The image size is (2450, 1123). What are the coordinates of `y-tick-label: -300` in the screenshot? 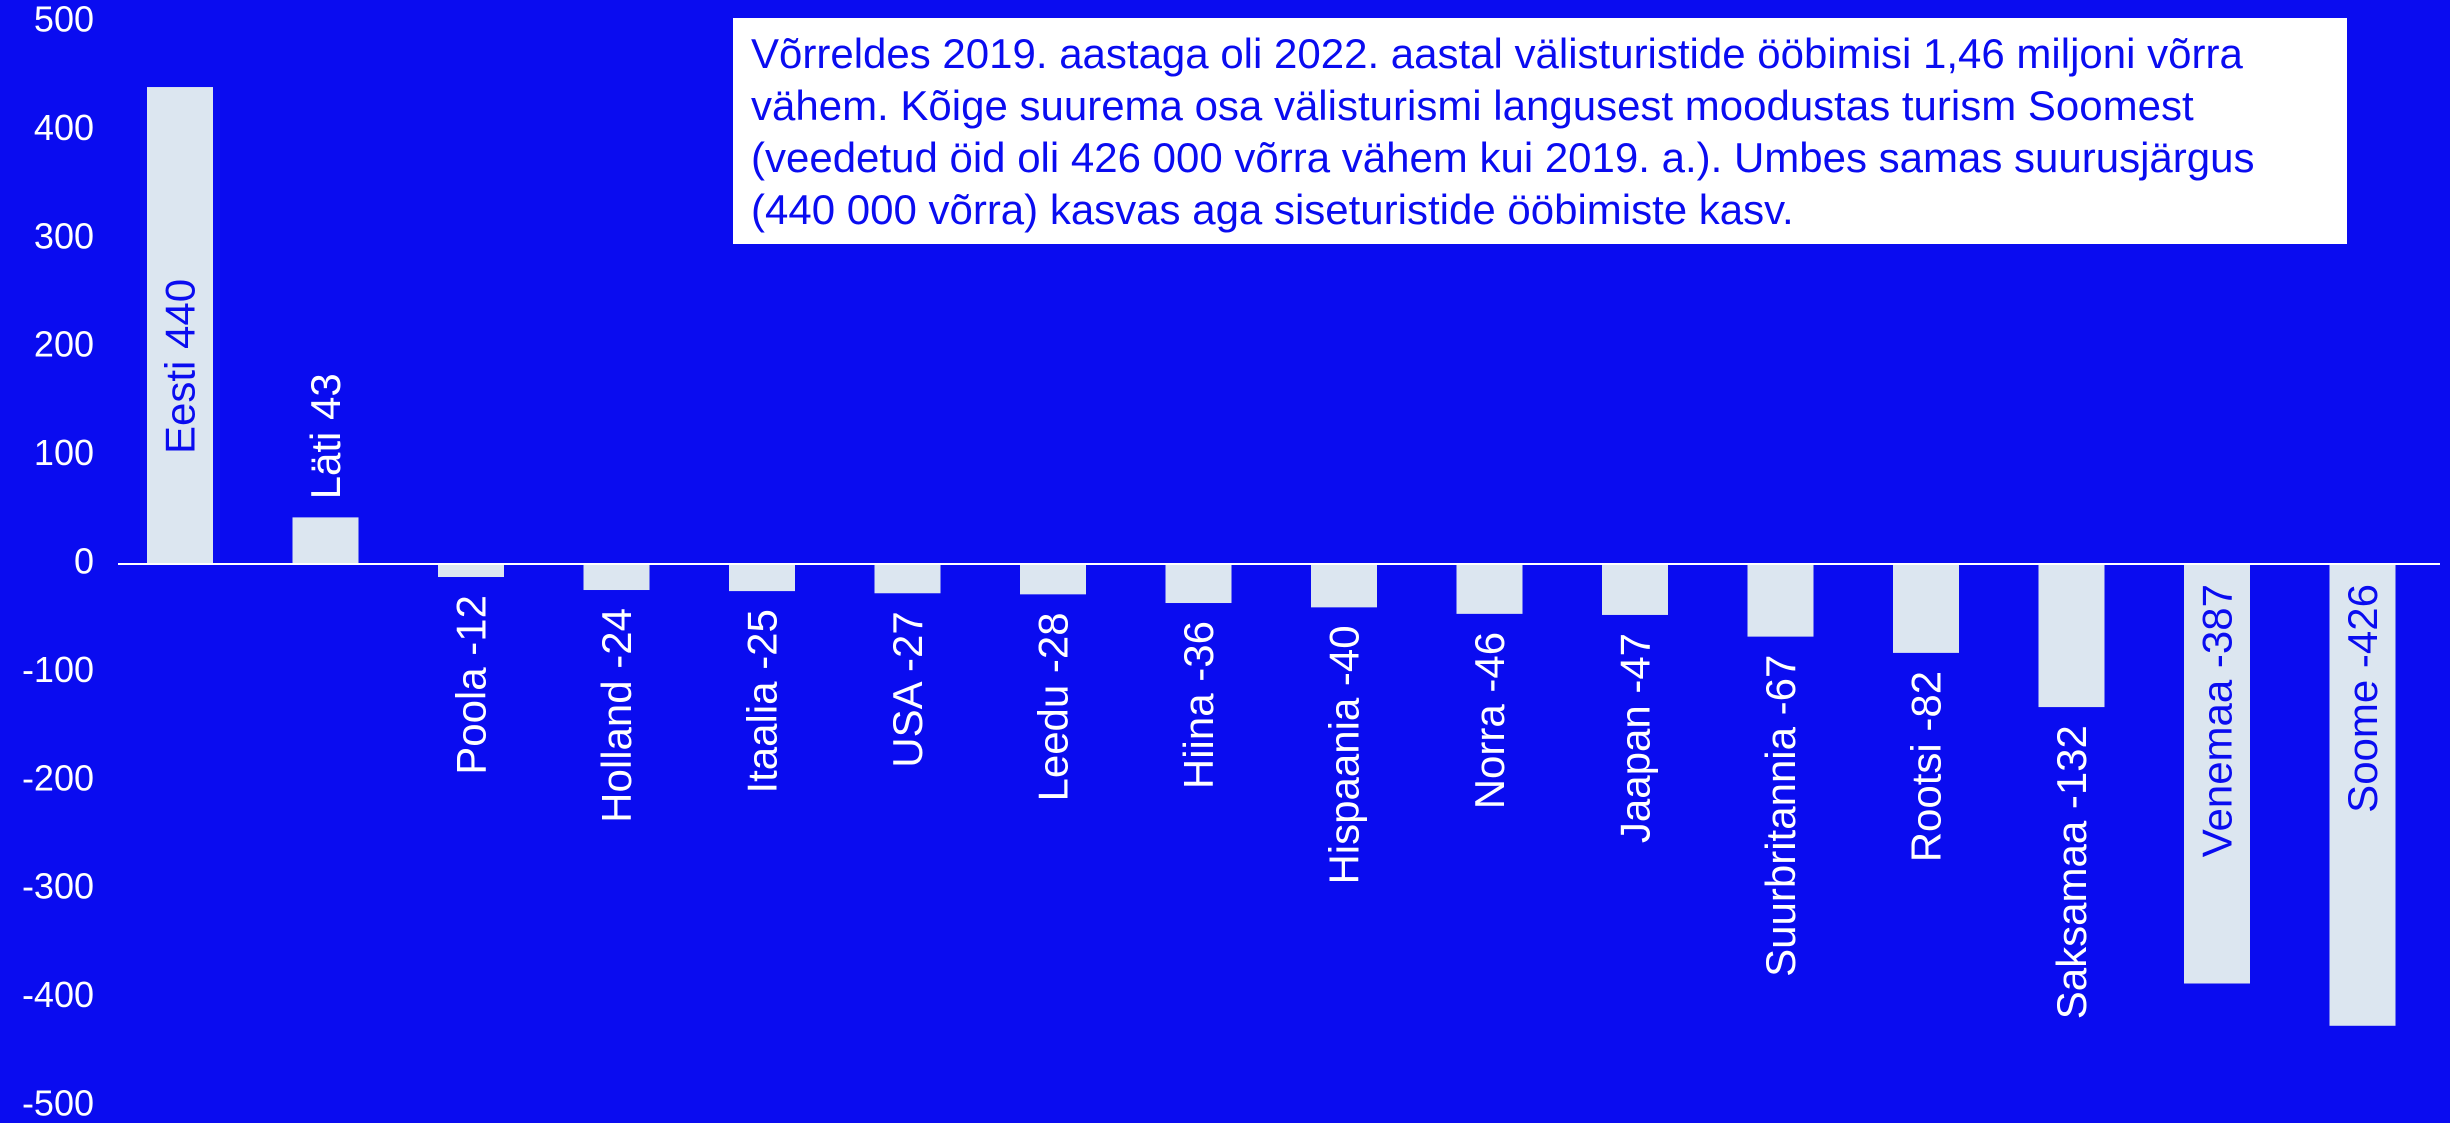 It's located at (58, 886).